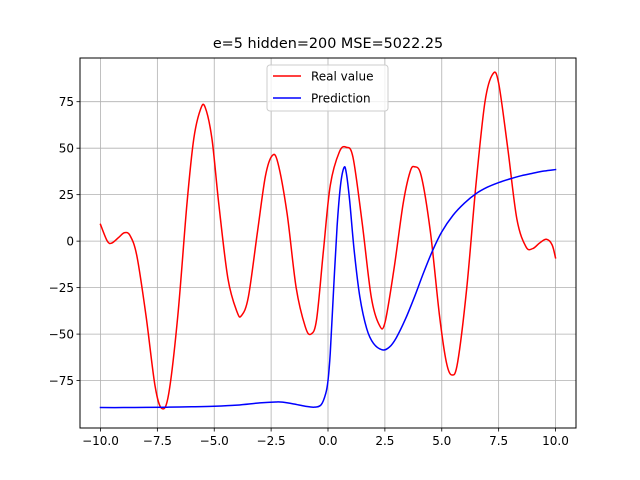 The image size is (640, 480). I want to click on y-tick-label: −50, so click(61, 335).